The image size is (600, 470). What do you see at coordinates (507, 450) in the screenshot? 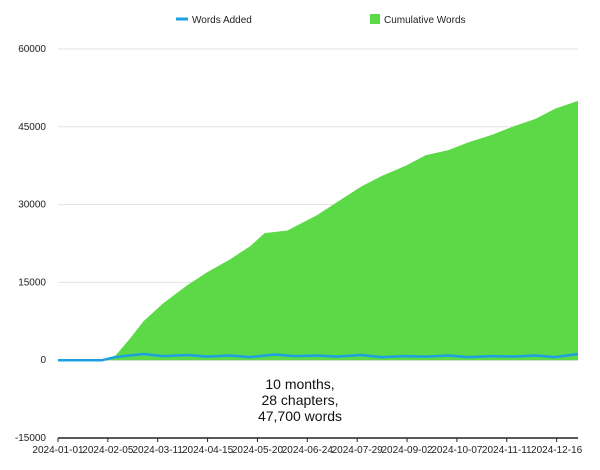
I see `x-tick-label: 2024-11-11` at bounding box center [507, 450].